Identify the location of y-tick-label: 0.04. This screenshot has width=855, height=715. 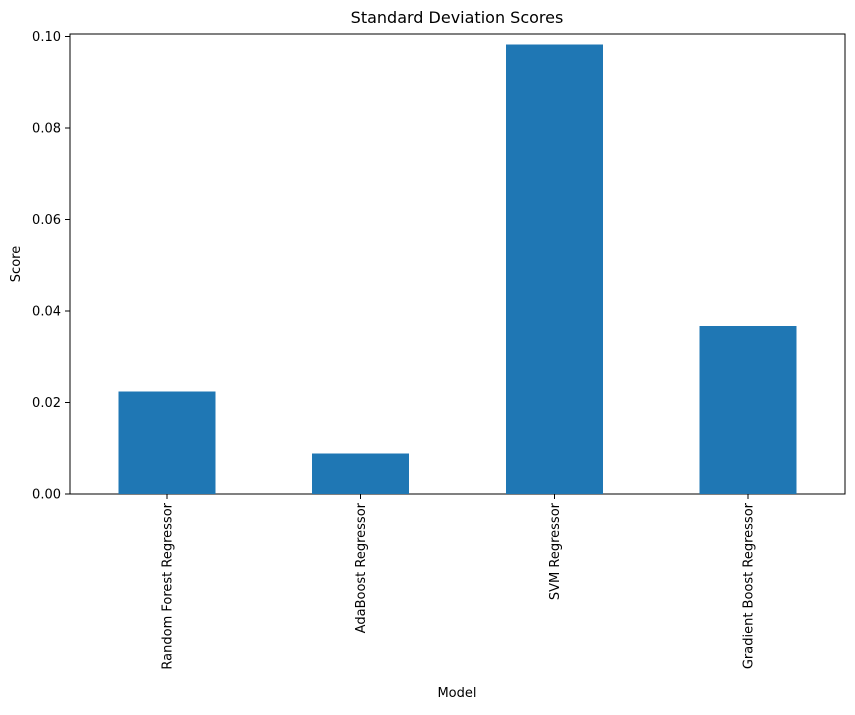
(46, 312).